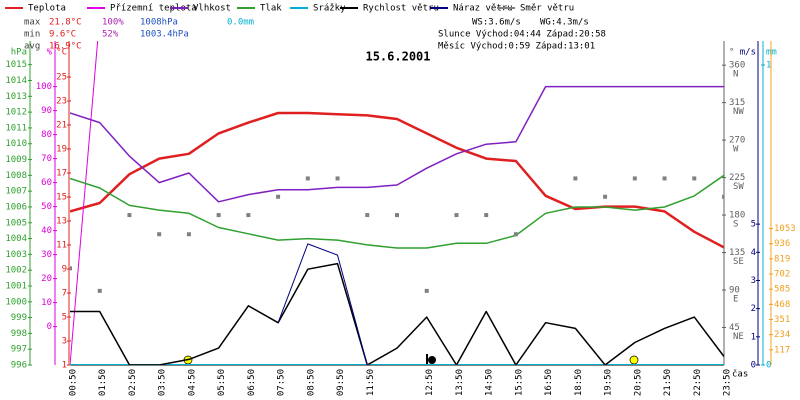 The height and width of the screenshot is (400, 800). Describe the element at coordinates (16, 192) in the screenshot. I see `y-tick-label: 1007` at that location.